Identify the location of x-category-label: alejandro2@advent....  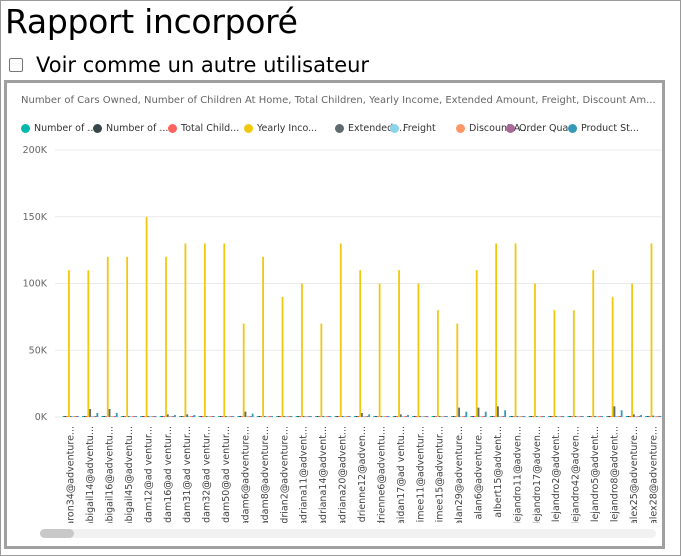
(556, 474).